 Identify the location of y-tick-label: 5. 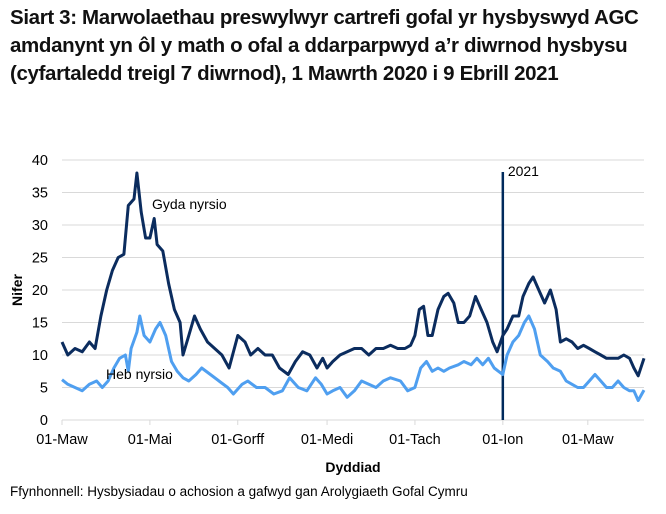
(44, 389).